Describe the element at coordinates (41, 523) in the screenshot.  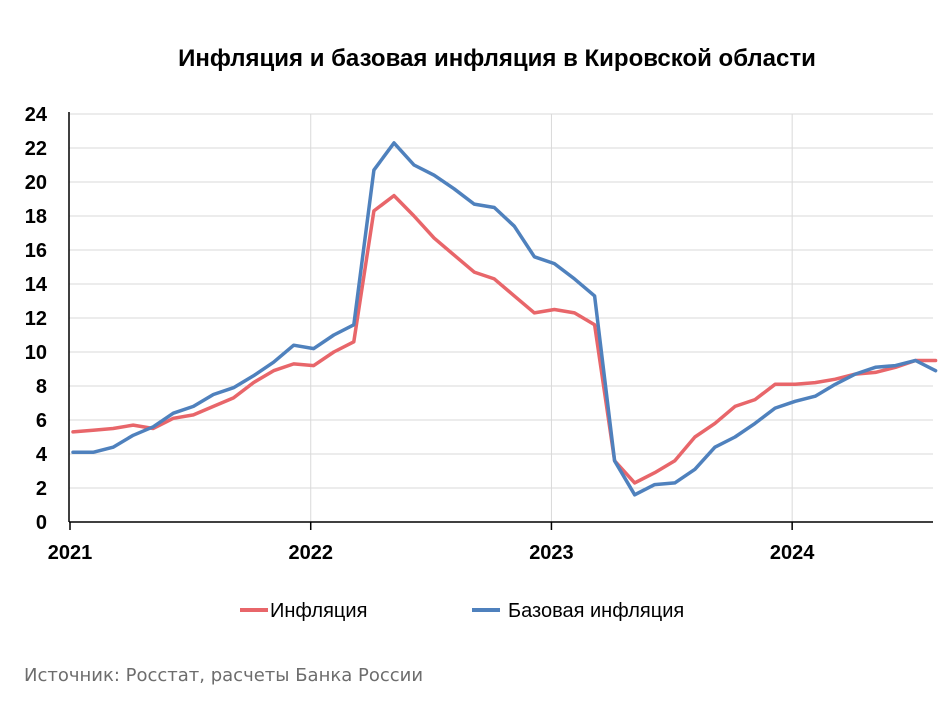
I see `y-tick-label: 0` at that location.